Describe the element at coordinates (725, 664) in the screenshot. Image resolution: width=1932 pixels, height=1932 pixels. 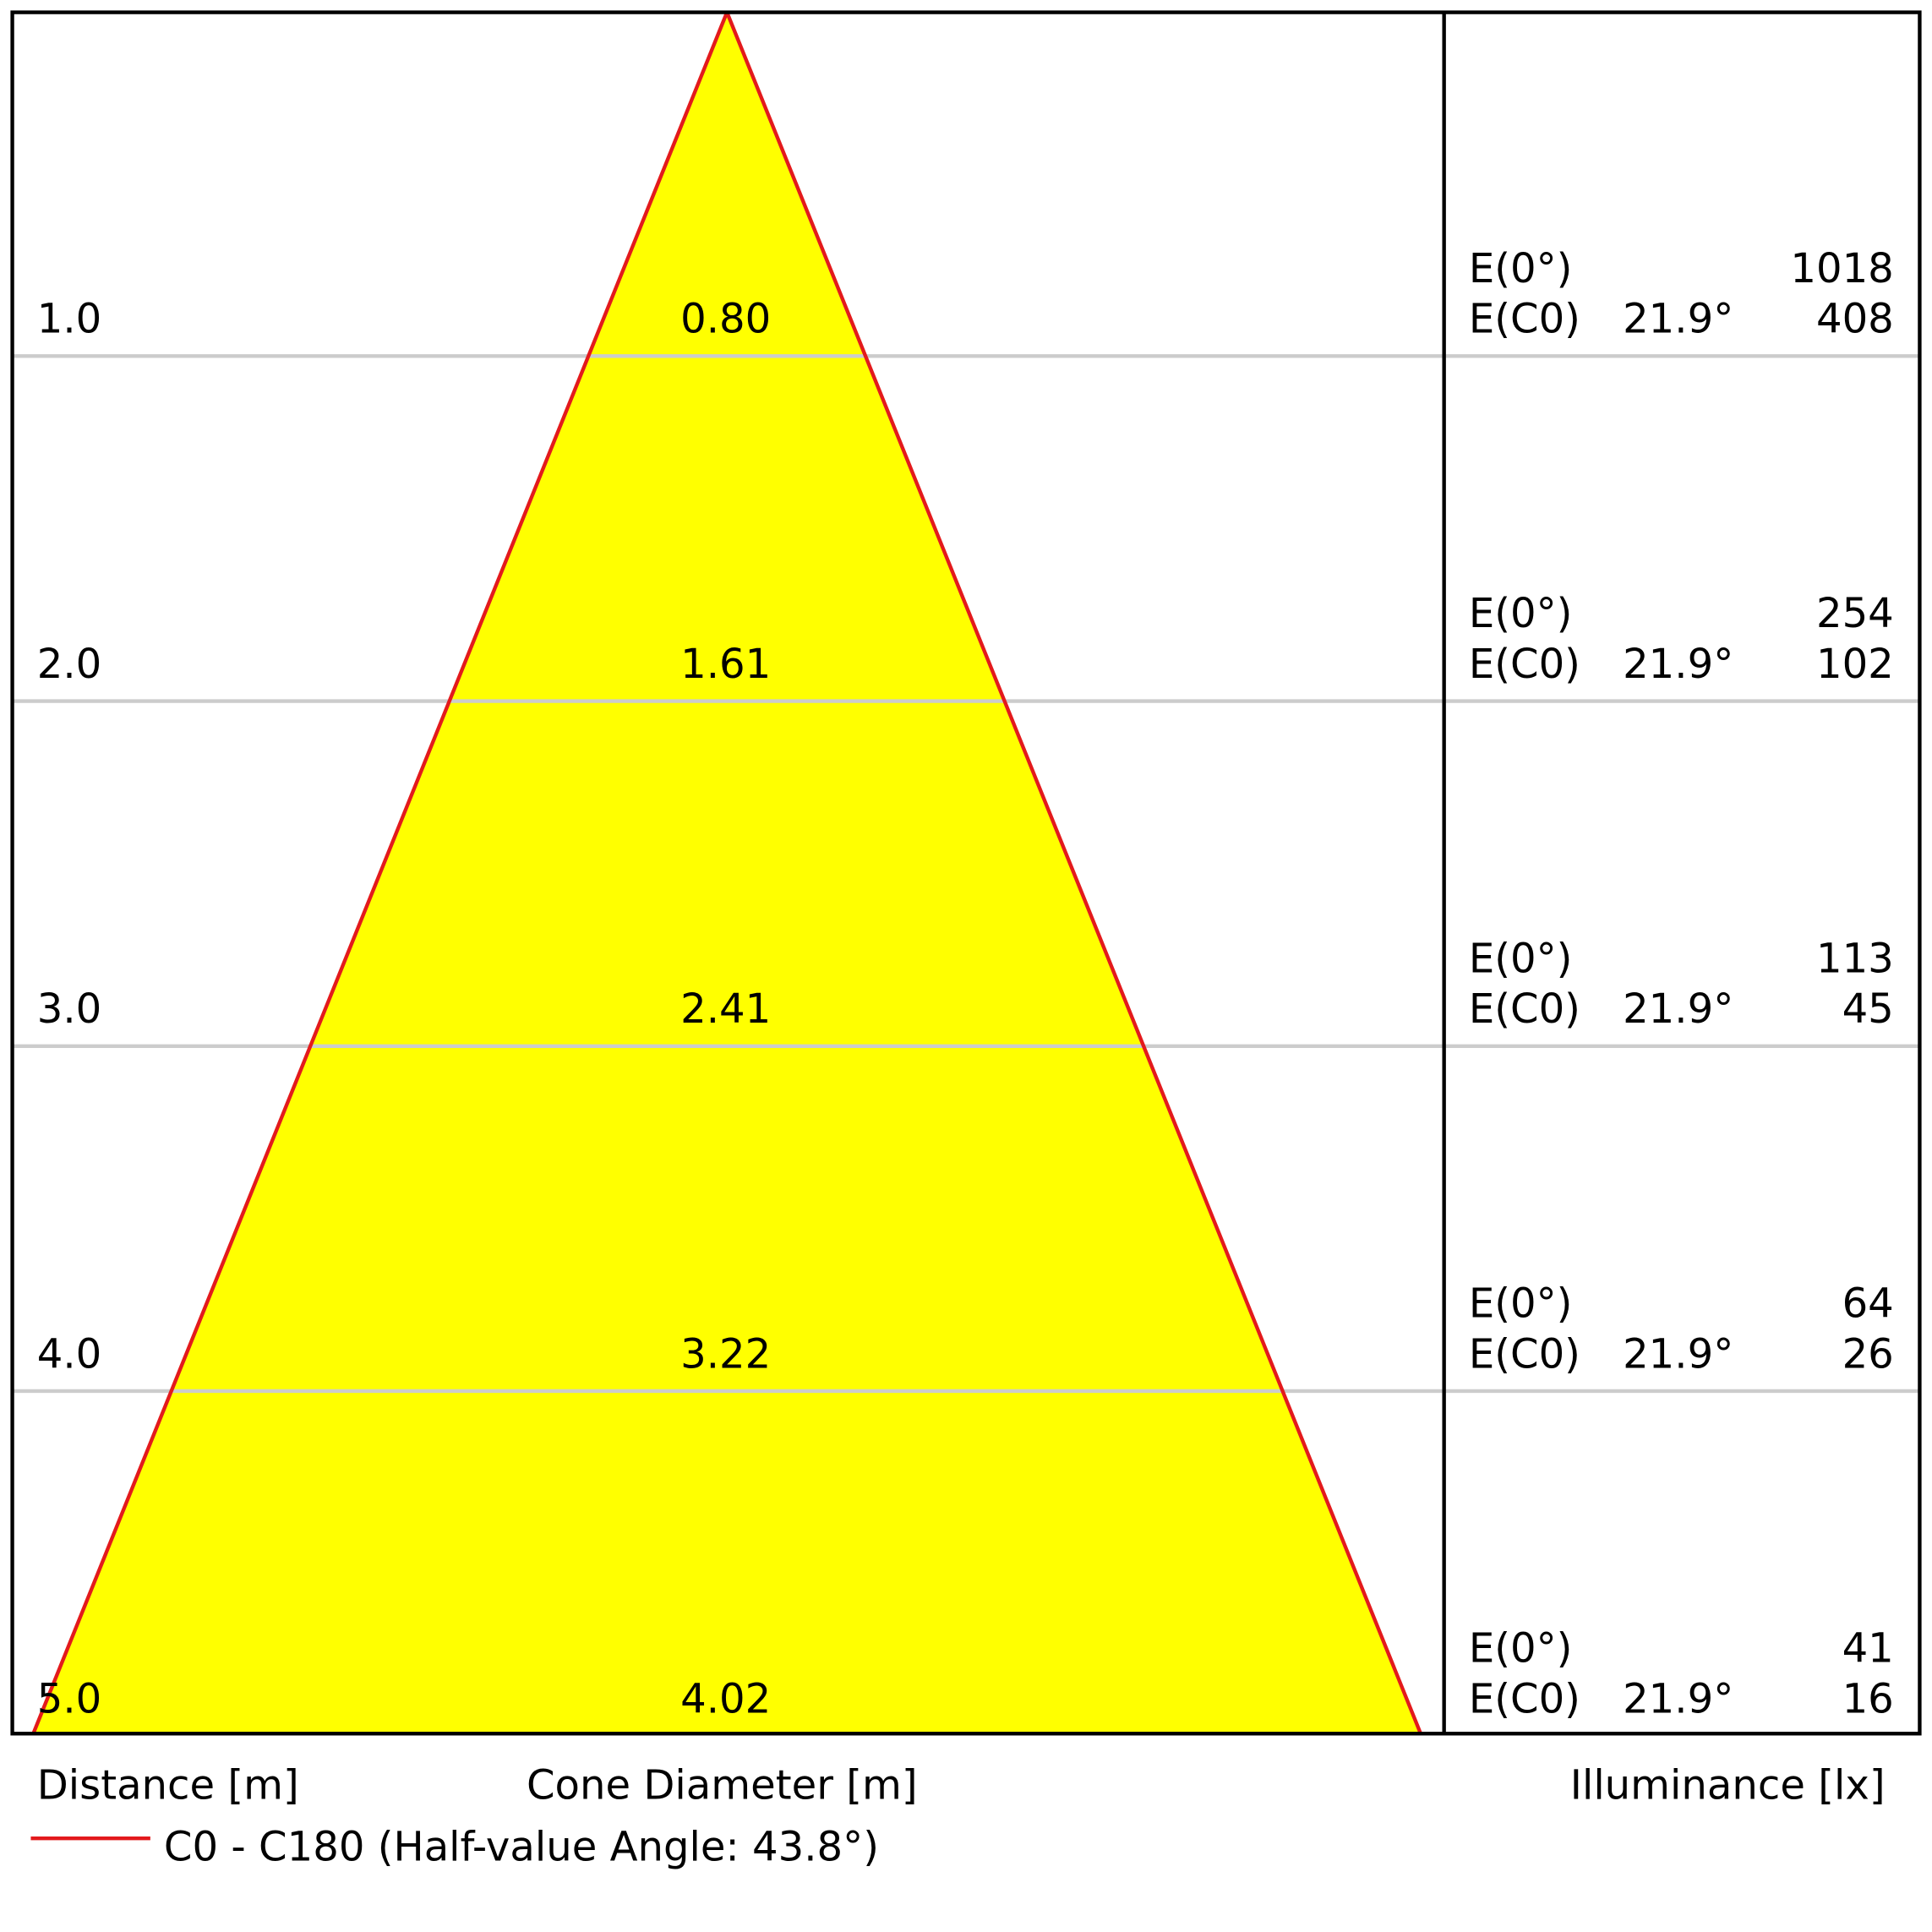
I see `diameter-label: 1.61` at that location.